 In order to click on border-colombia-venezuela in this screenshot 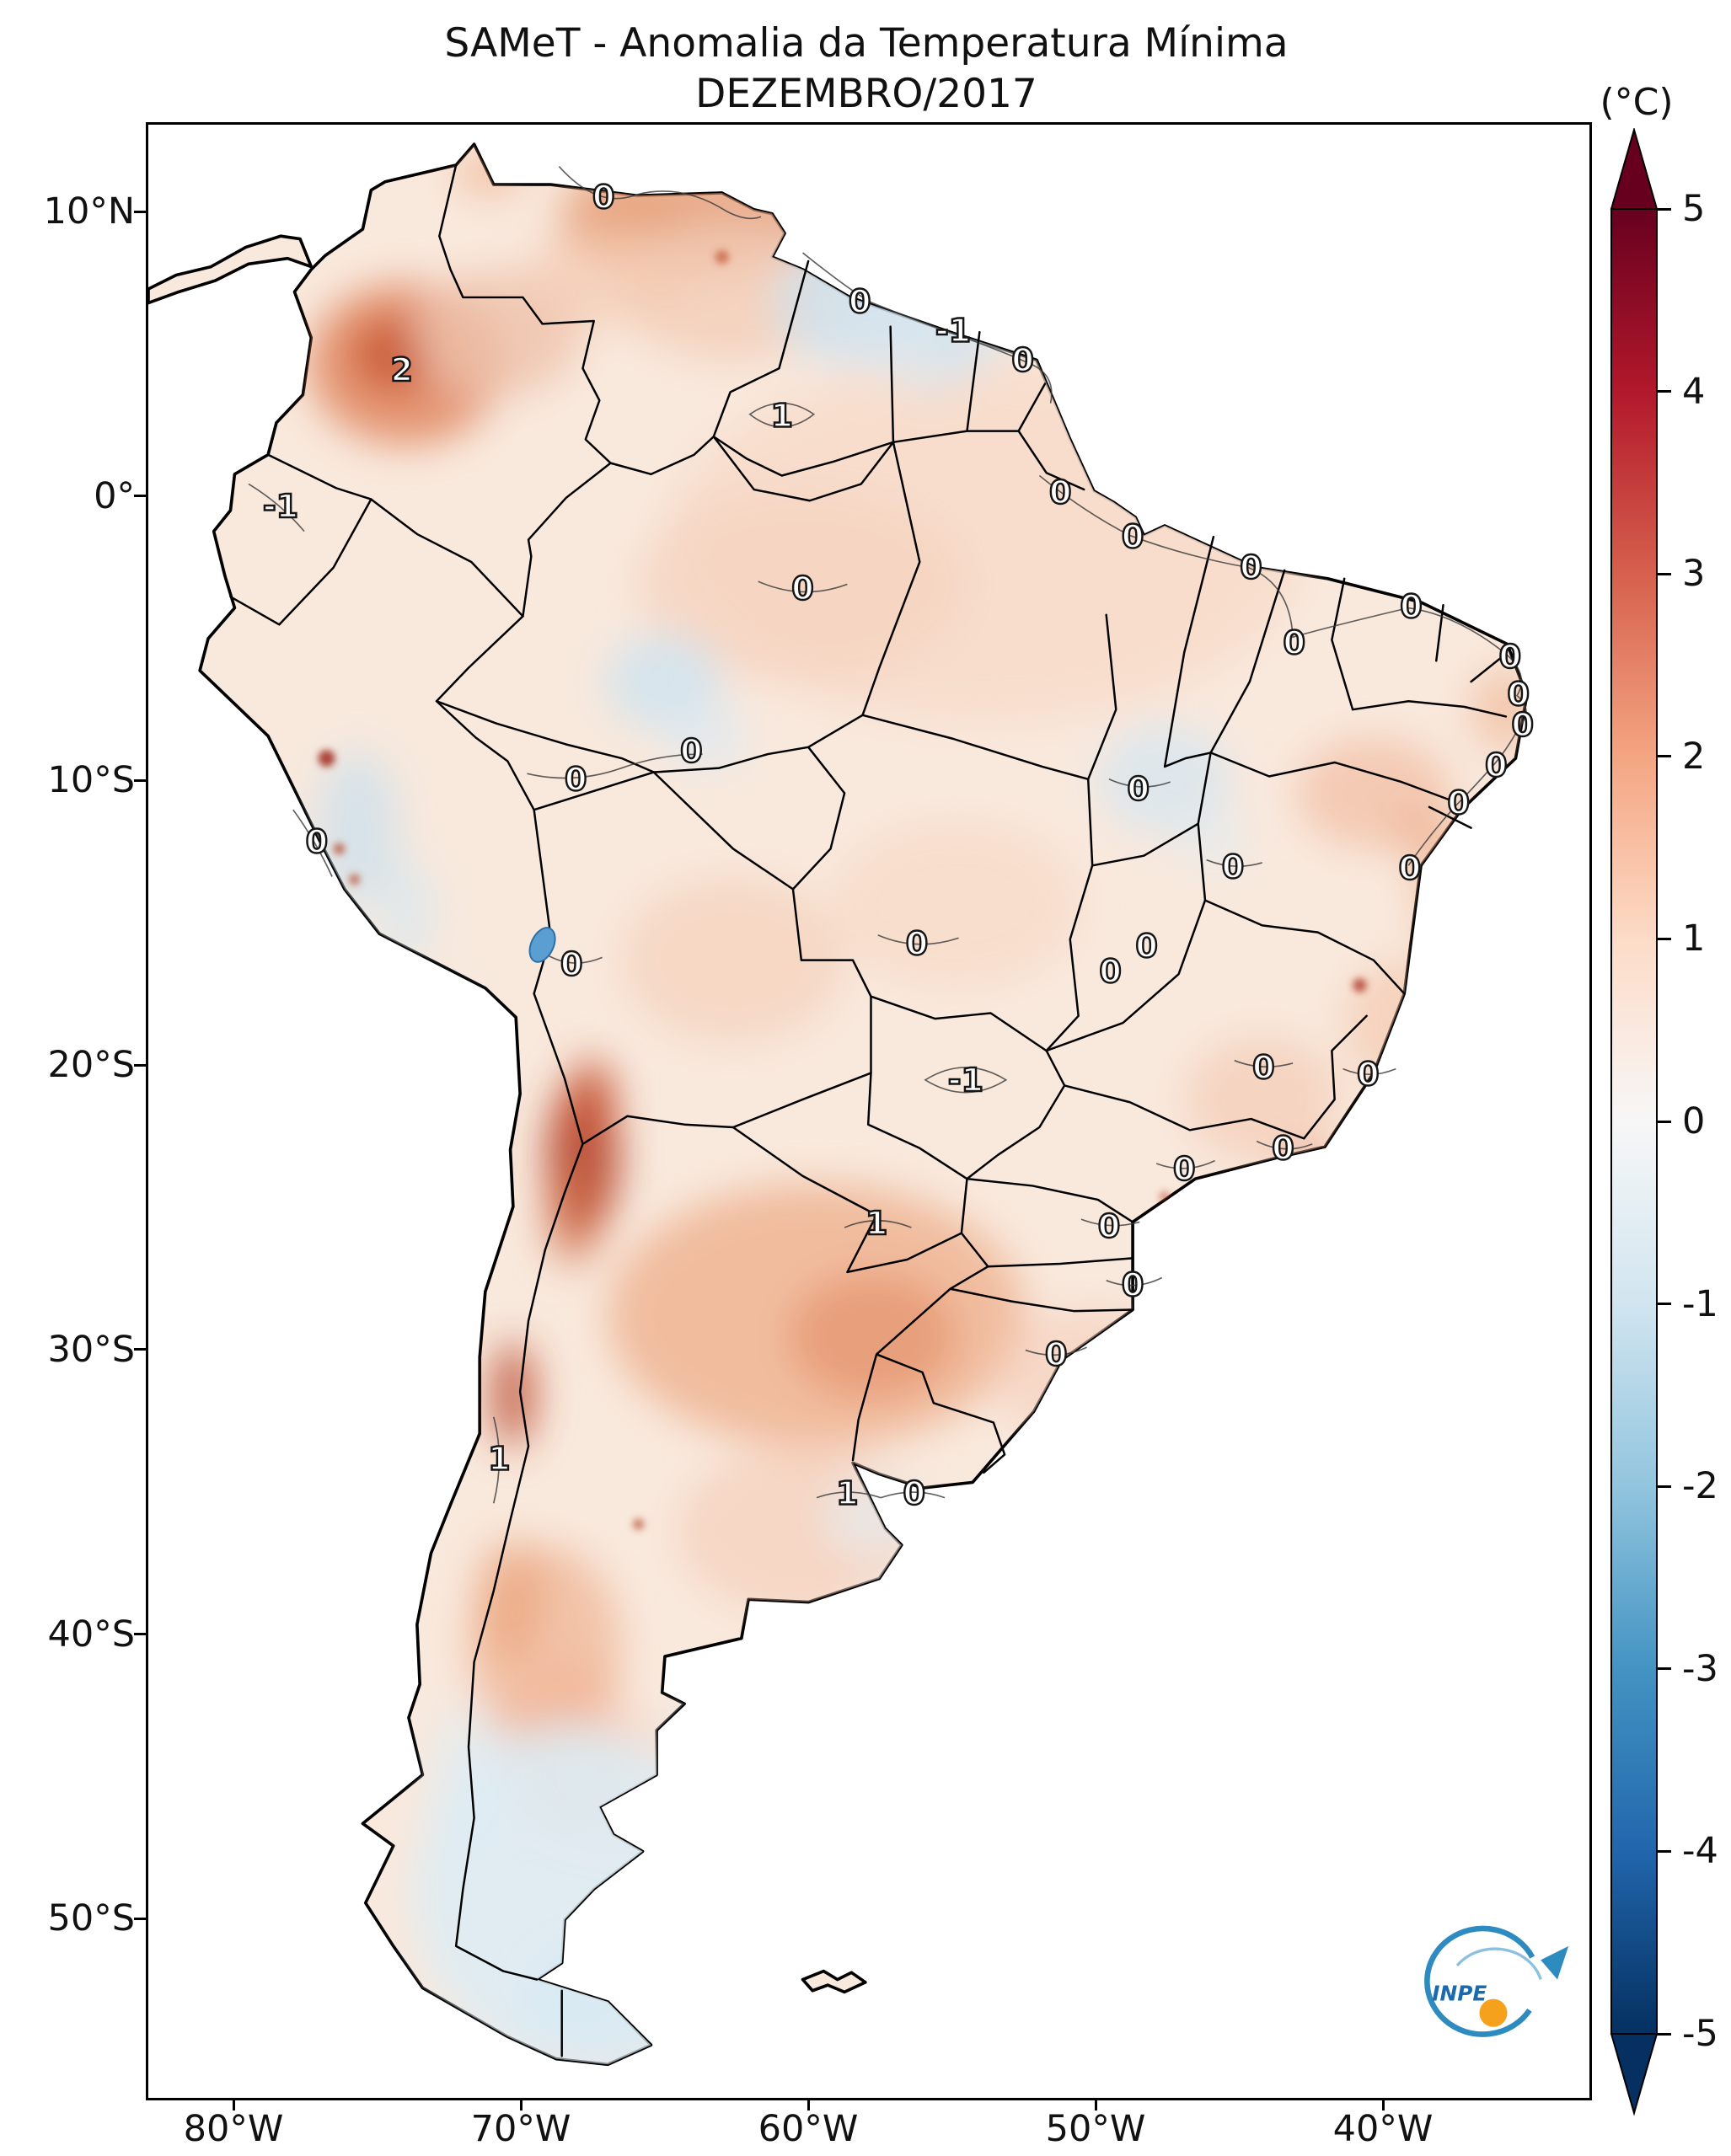, I will do `click(525, 313)`.